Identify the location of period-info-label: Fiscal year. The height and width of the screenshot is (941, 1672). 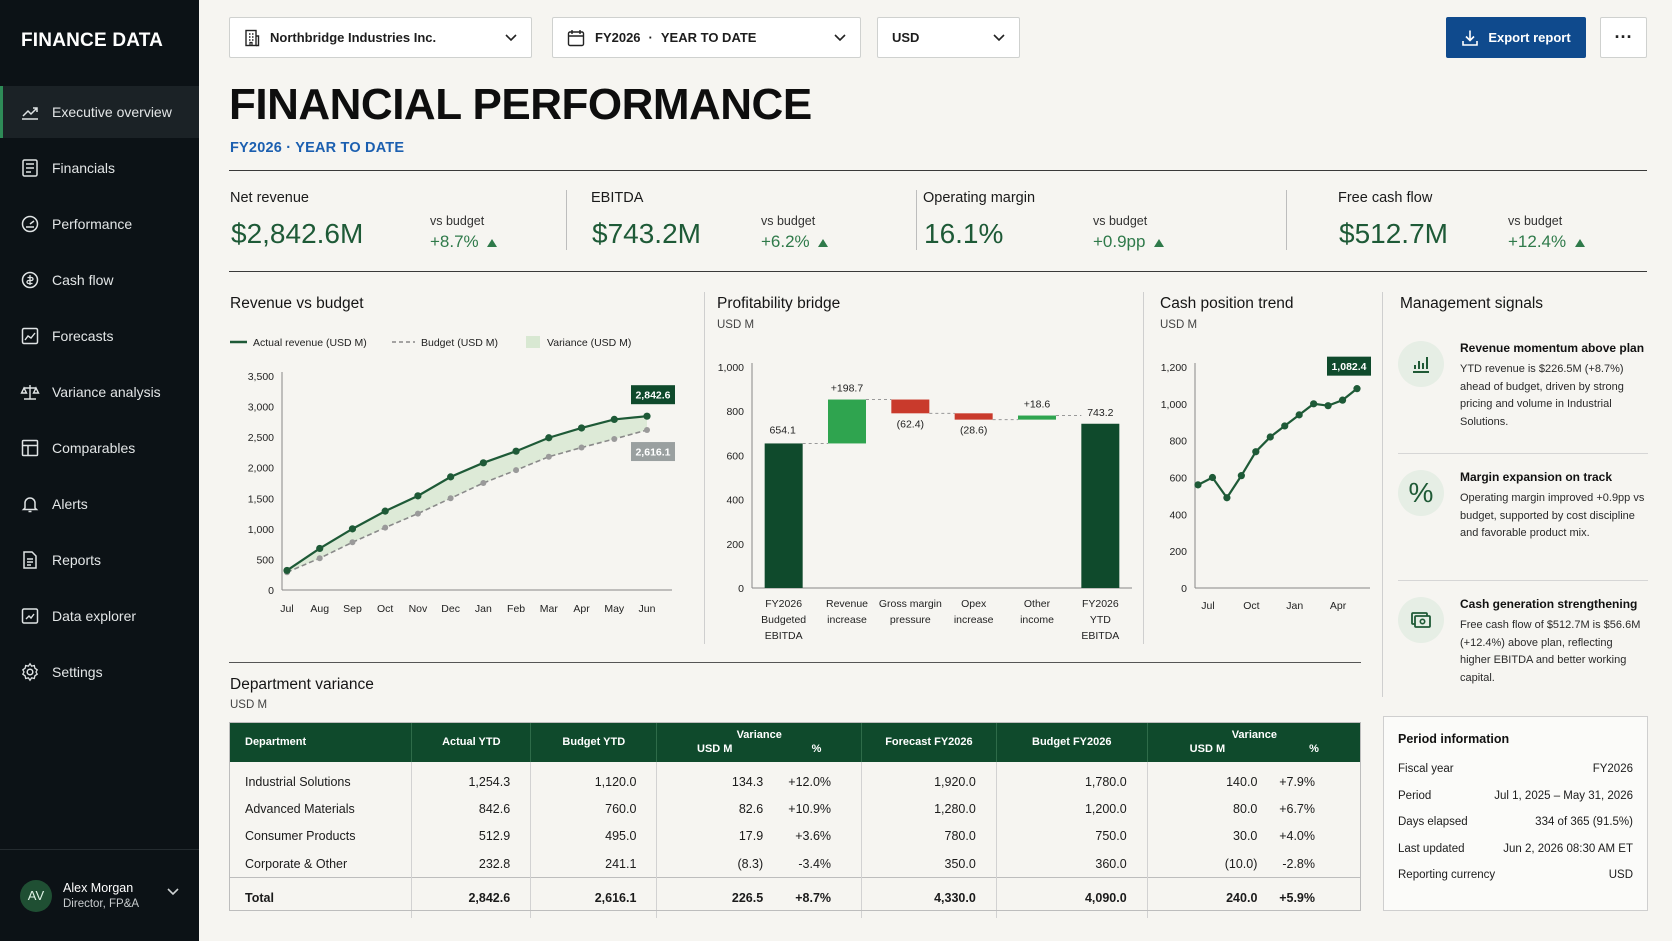
(1426, 769).